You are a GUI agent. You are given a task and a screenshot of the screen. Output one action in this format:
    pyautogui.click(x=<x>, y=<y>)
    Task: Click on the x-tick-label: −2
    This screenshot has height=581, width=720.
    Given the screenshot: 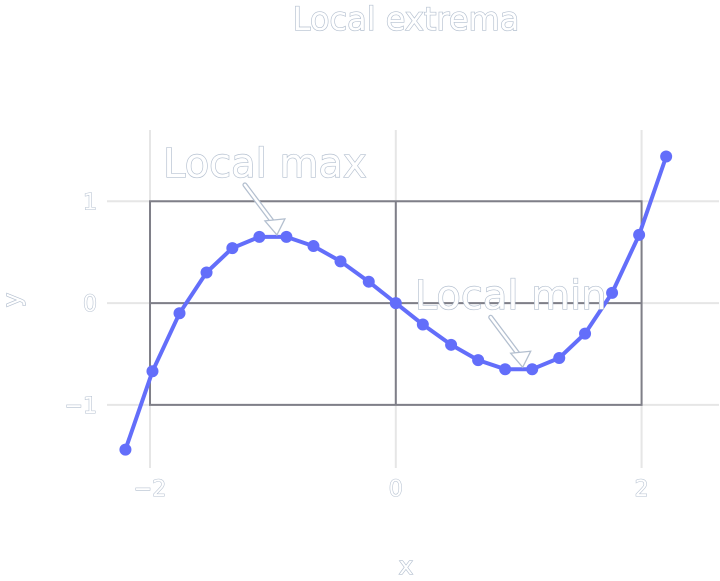 What is the action you would take?
    pyautogui.click(x=150, y=489)
    